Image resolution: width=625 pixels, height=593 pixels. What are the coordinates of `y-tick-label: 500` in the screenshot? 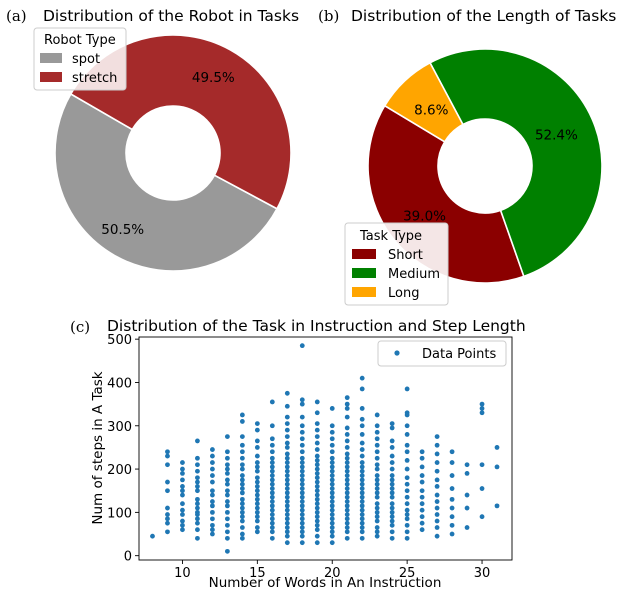 It's located at (119, 340).